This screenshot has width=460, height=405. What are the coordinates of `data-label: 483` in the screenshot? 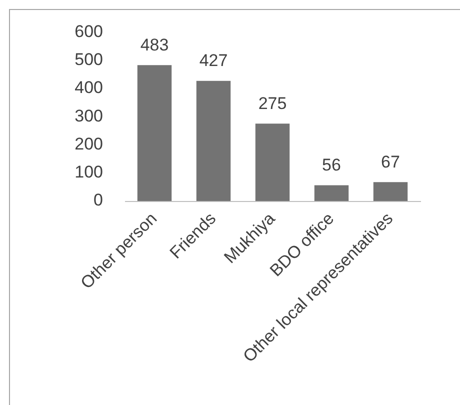 It's located at (154, 44).